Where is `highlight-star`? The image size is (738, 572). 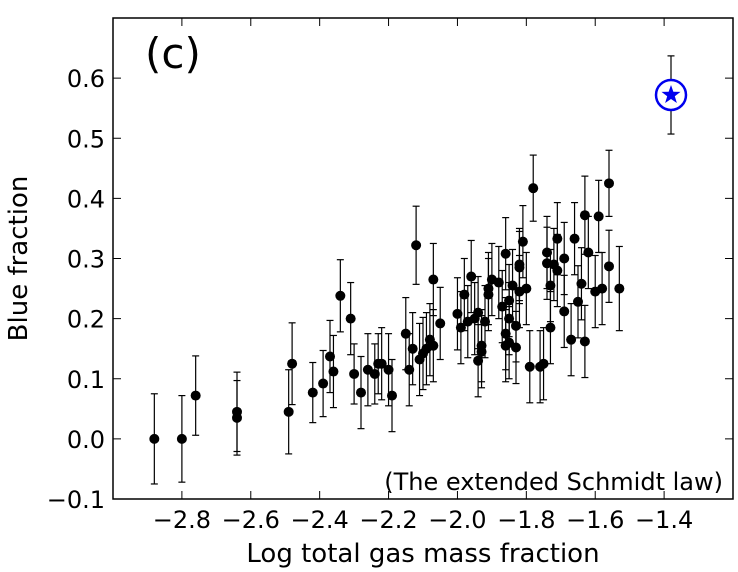 highlight-star is located at coordinates (671, 94).